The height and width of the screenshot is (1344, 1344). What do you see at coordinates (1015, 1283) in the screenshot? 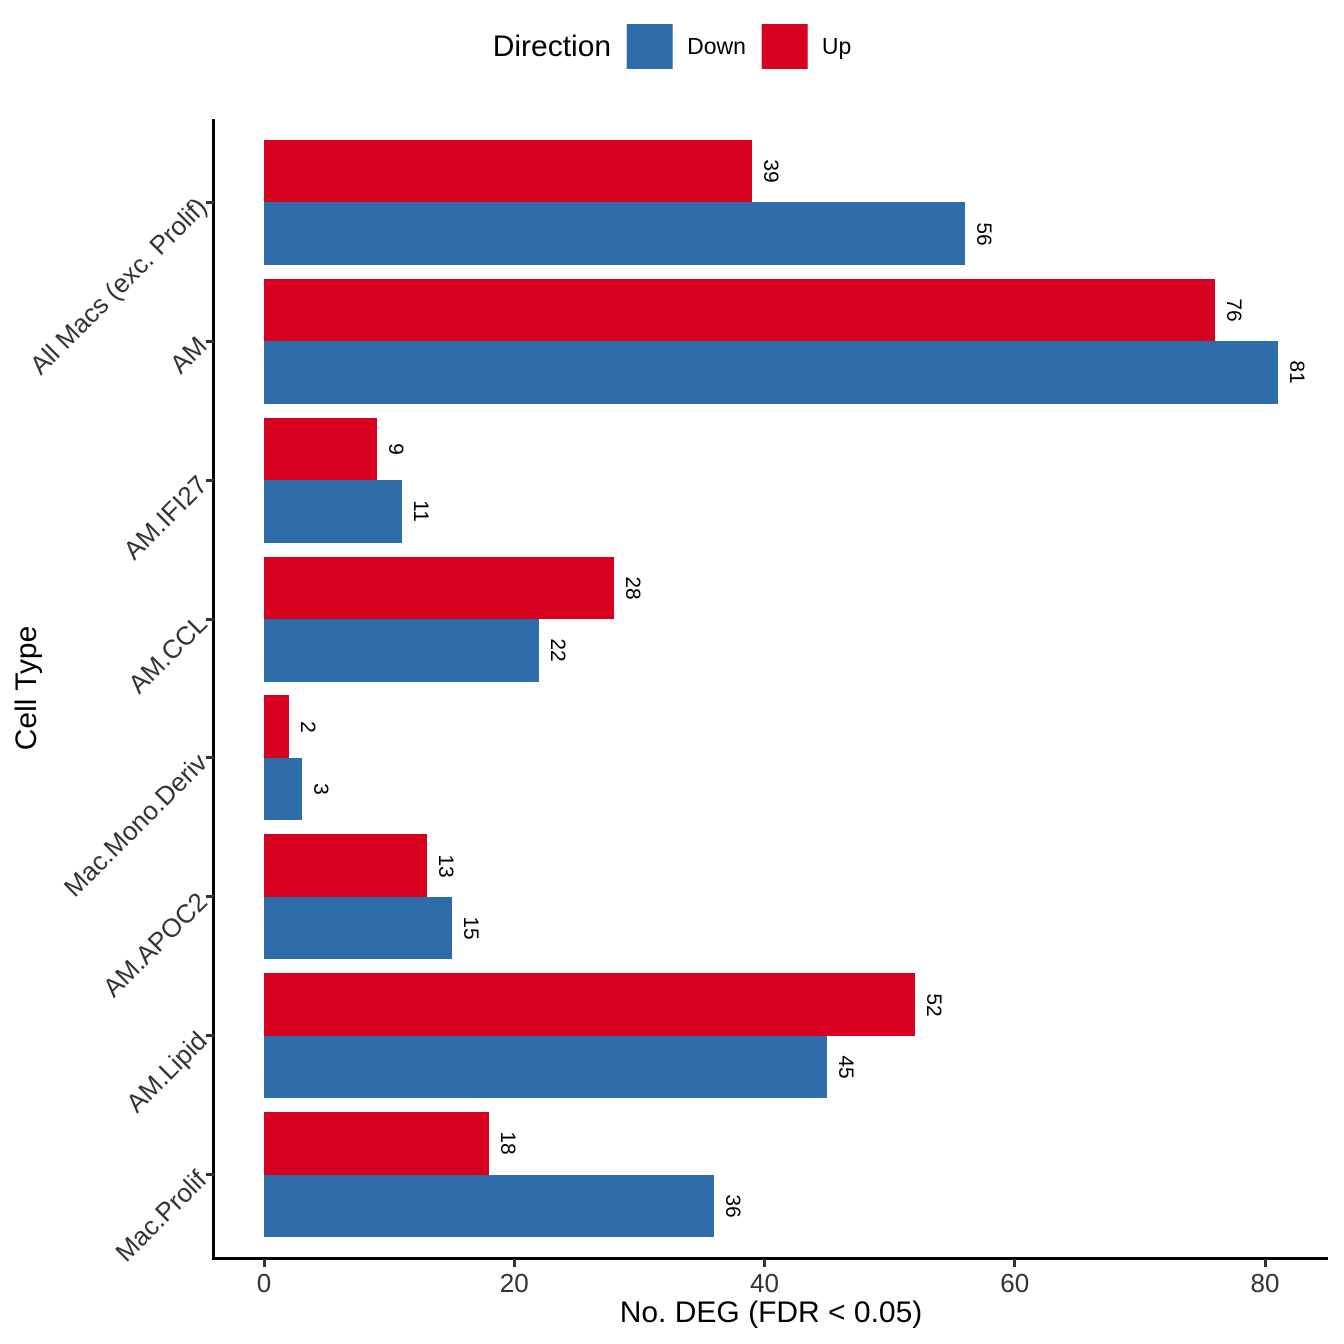
I see `x-tick-label: 60` at bounding box center [1015, 1283].